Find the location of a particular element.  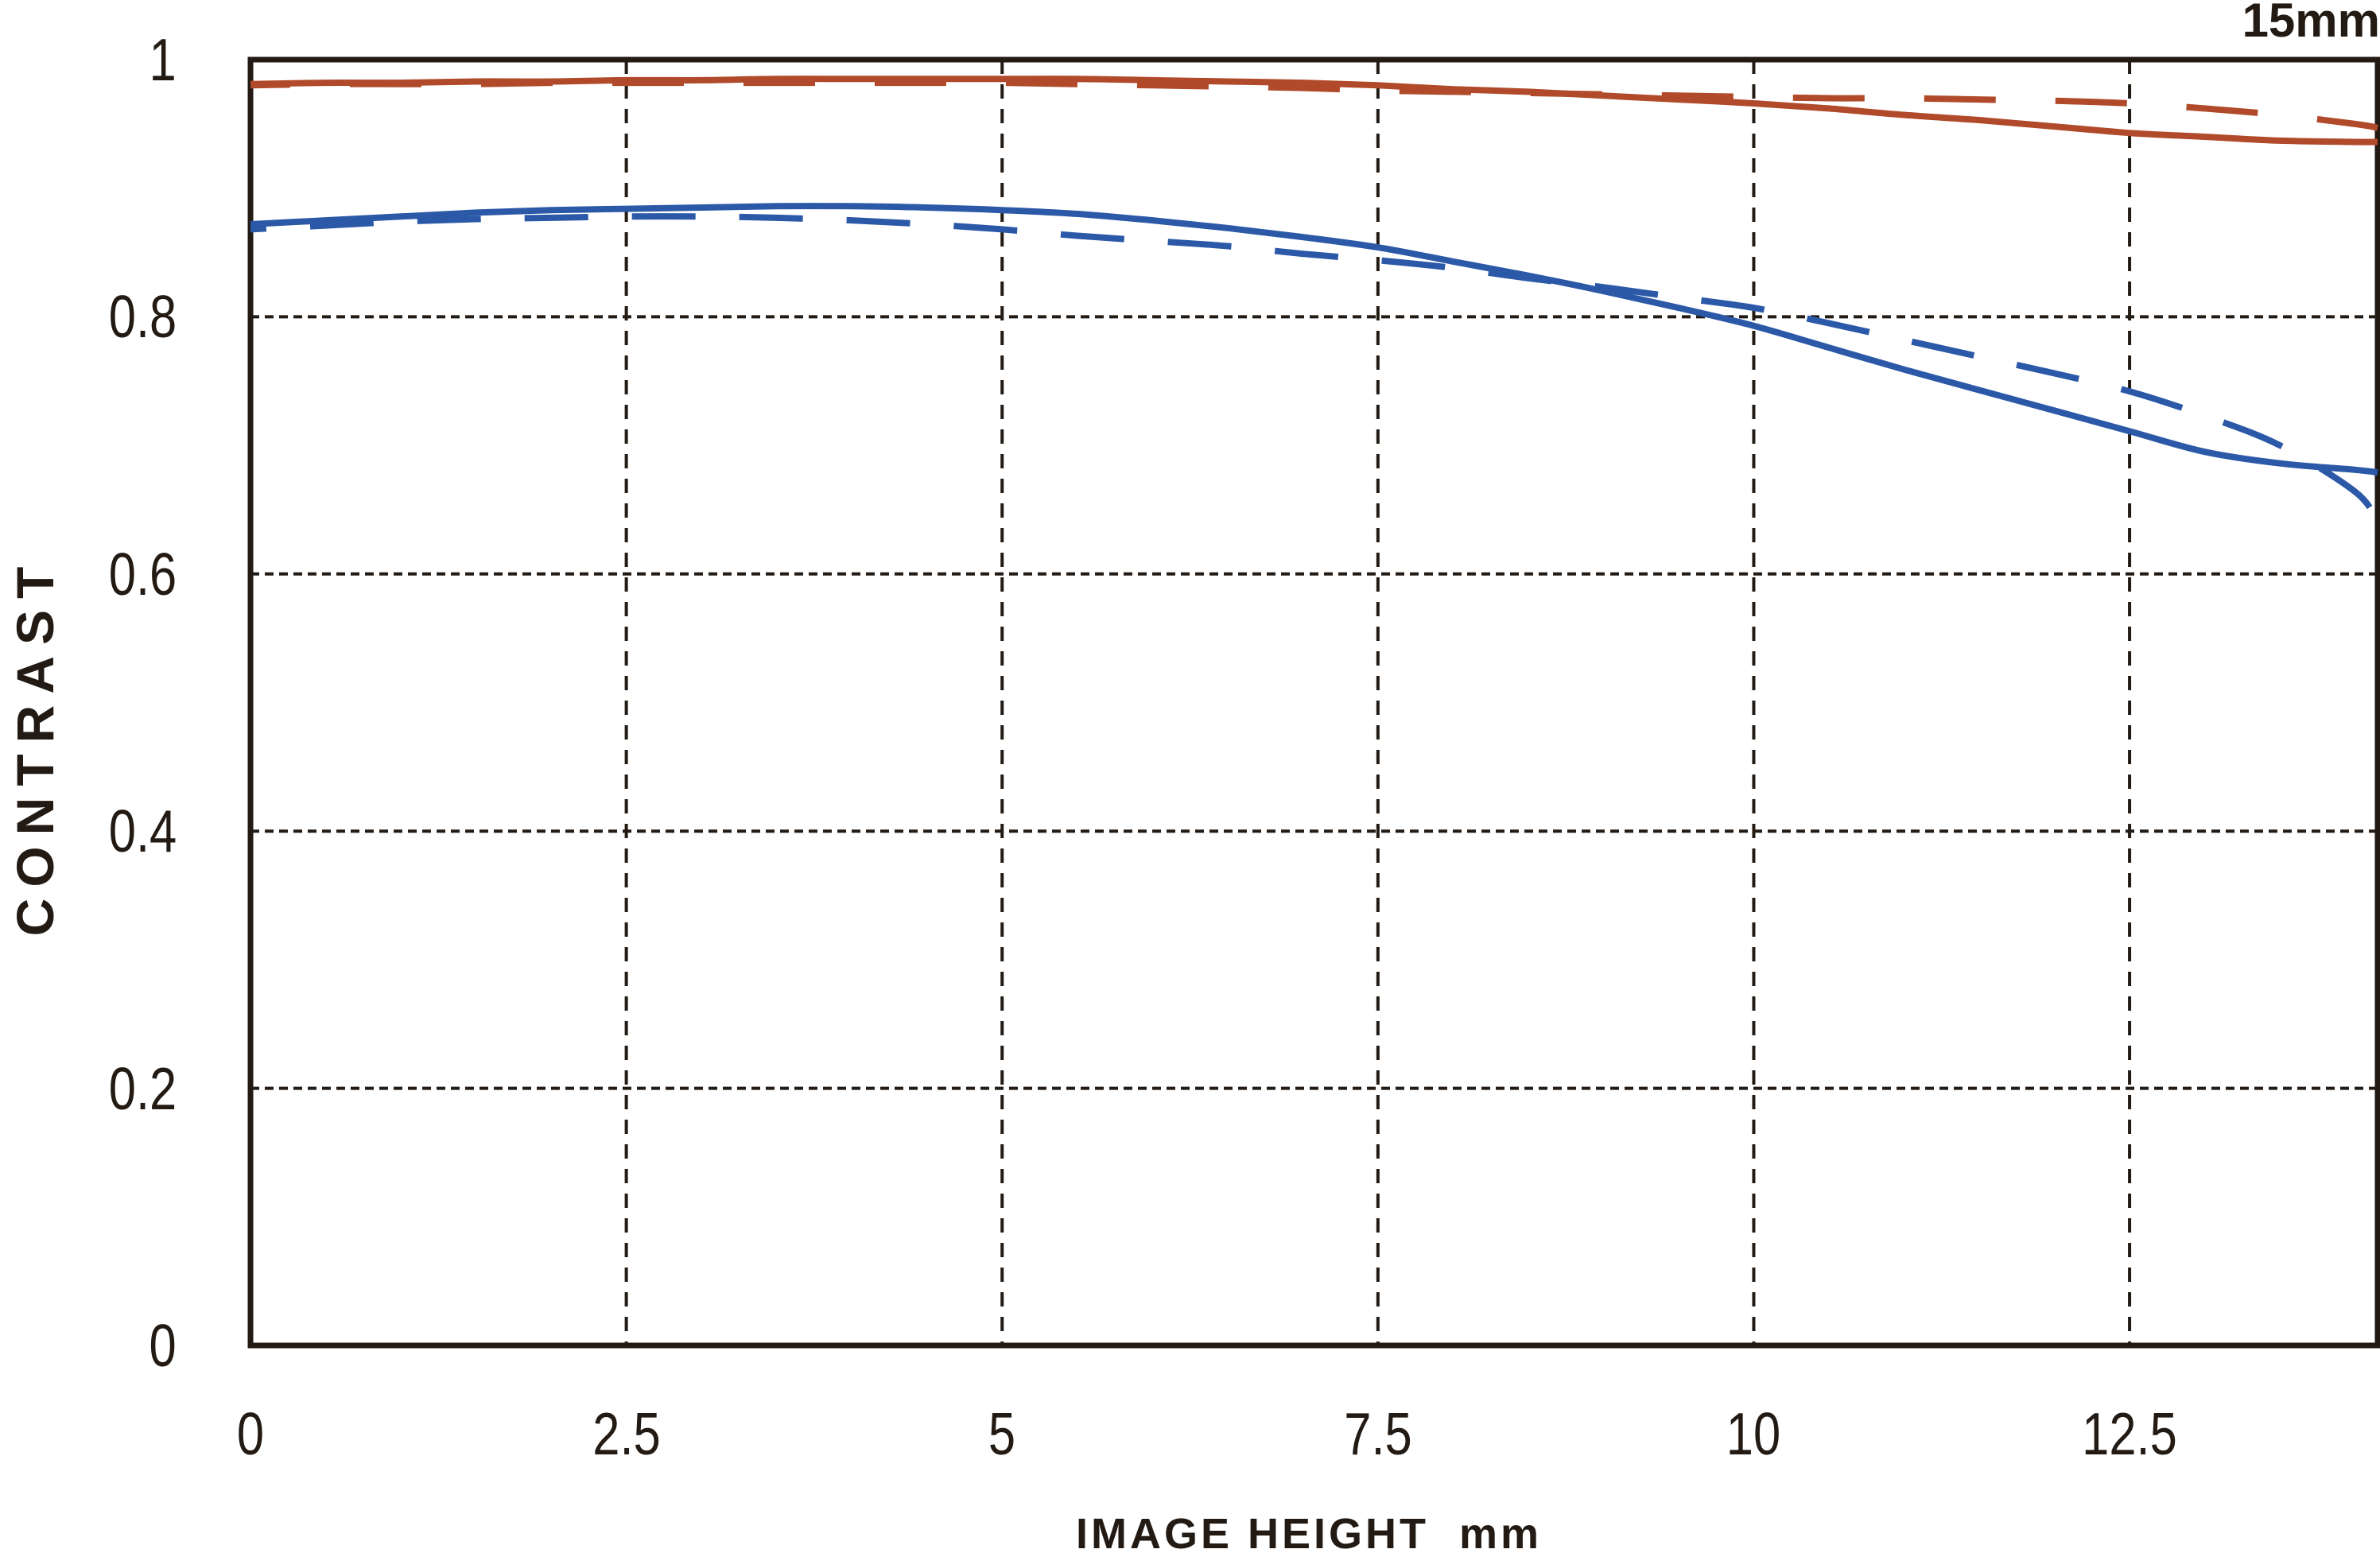

y-tick-label: 0.4 is located at coordinates (142, 831).